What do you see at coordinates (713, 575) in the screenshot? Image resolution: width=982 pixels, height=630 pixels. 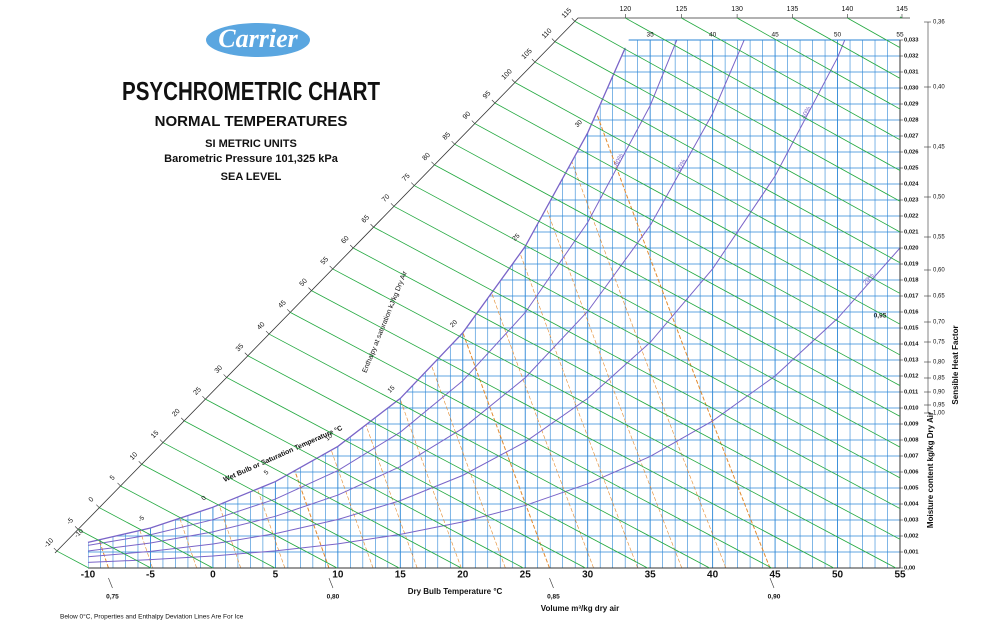 I see `x-tick-label: 40` at bounding box center [713, 575].